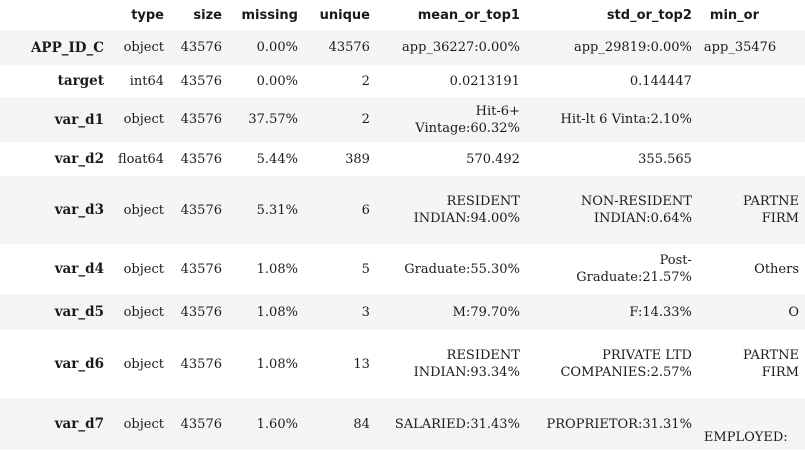  Describe the element at coordinates (450, 424) in the screenshot. I see `cell-mean-or-top1: SALARIED:31.43%` at that location.